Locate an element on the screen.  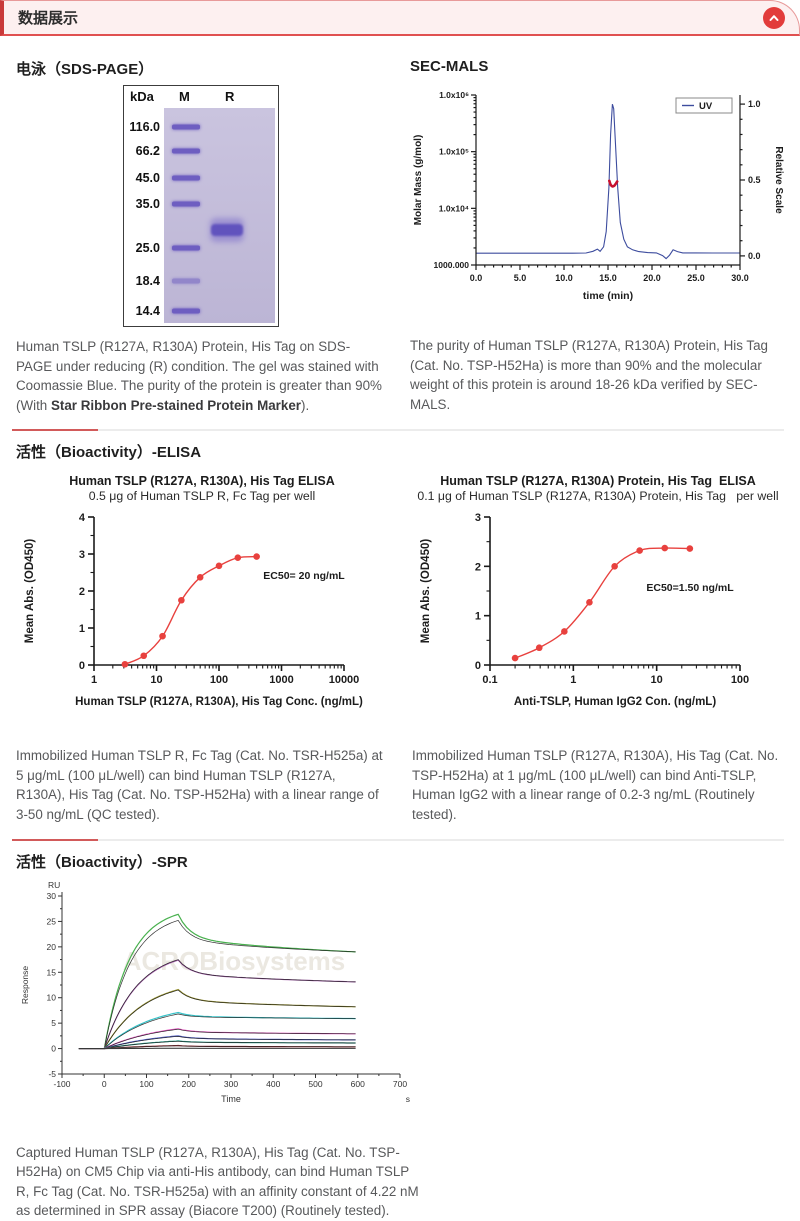
sds-page-title: 电泳（SDS-PAGE） is located at coordinates (85, 69).